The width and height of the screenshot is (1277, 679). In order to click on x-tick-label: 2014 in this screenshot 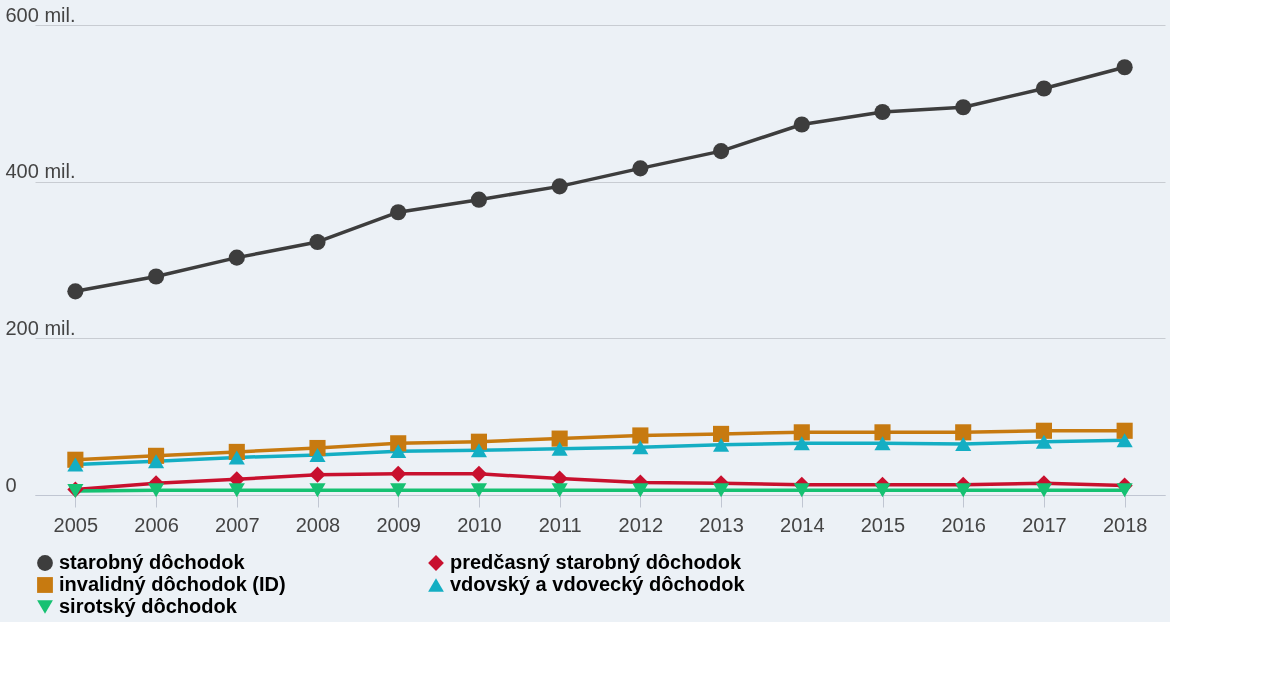, I will do `click(802, 524)`.